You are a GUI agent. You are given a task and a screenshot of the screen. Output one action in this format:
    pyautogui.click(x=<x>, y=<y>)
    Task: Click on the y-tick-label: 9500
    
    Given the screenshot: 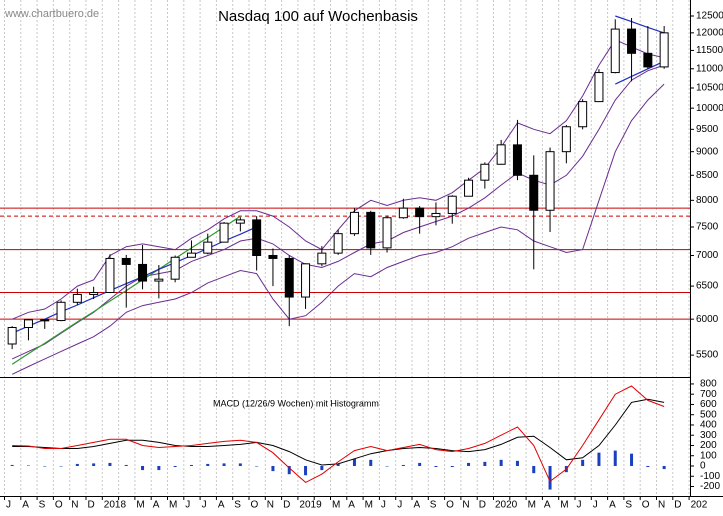 What is the action you would take?
    pyautogui.click(x=707, y=129)
    